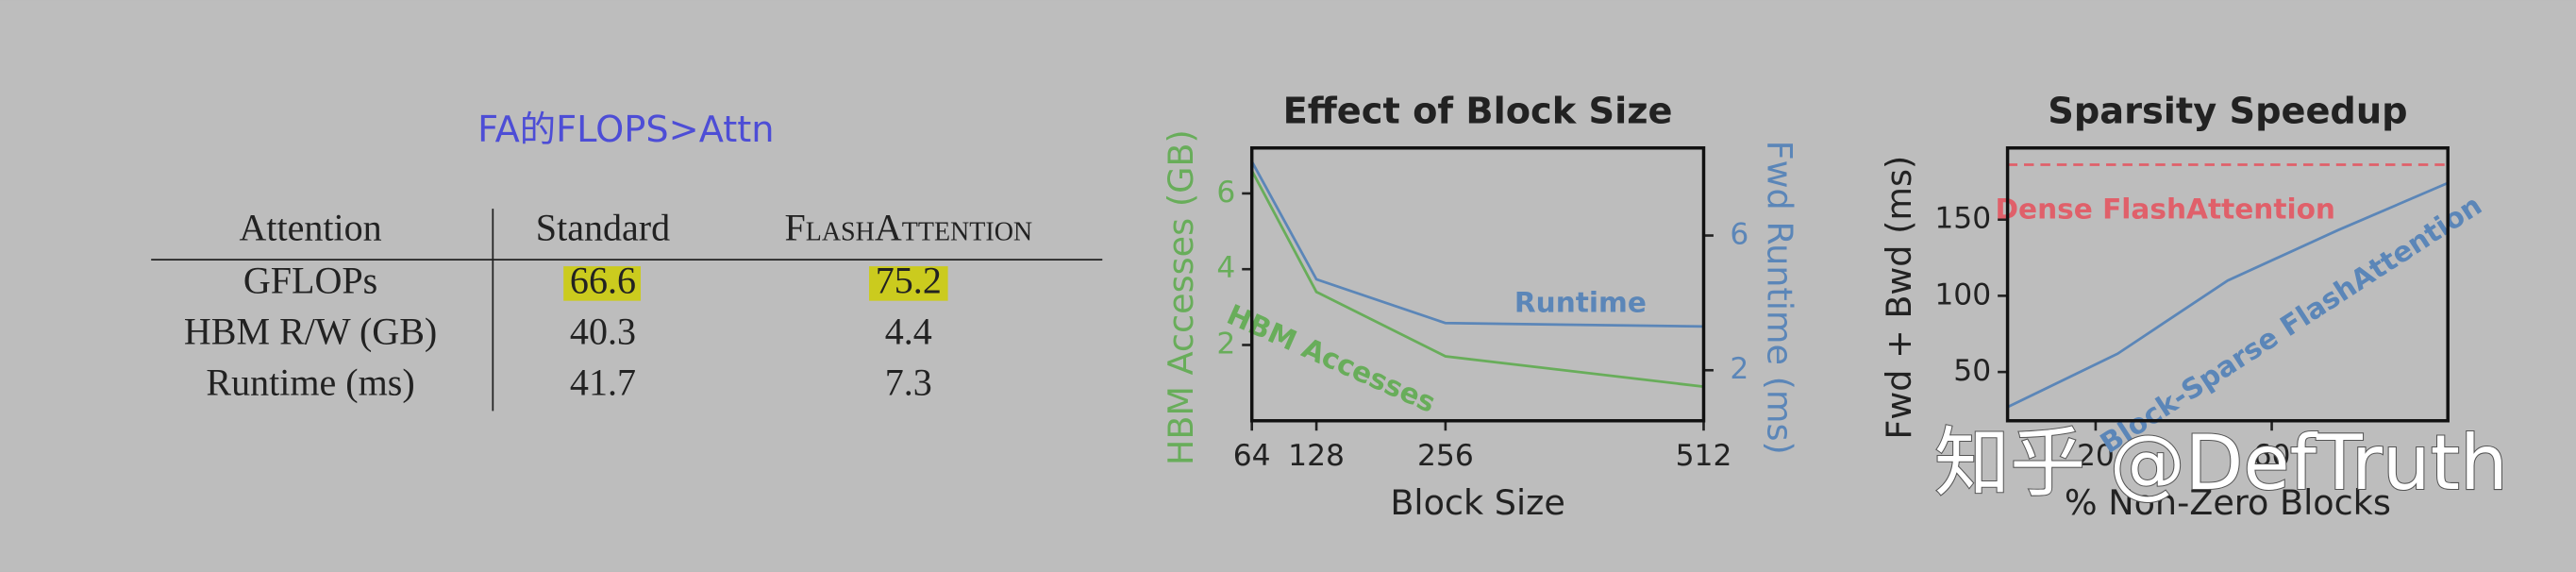 Image resolution: width=2576 pixels, height=572 pixels. I want to click on chart-title: Sparsity Speedup, so click(2227, 112).